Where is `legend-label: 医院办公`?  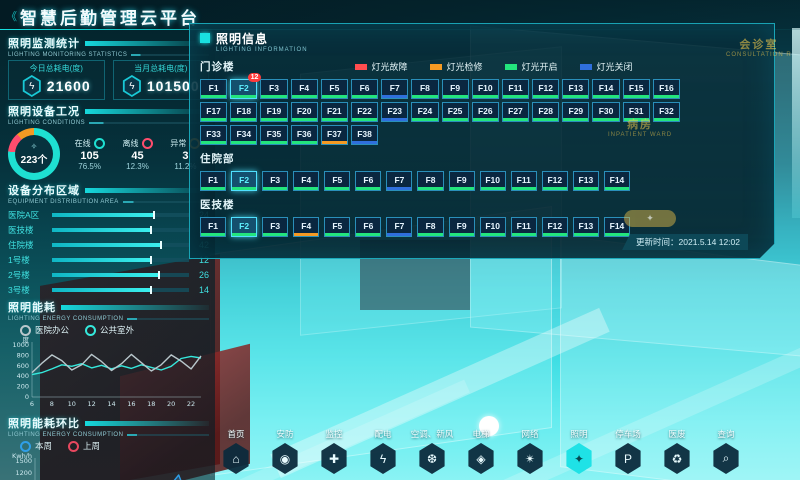
legend-label: 医院办公 is located at coordinates (52, 330).